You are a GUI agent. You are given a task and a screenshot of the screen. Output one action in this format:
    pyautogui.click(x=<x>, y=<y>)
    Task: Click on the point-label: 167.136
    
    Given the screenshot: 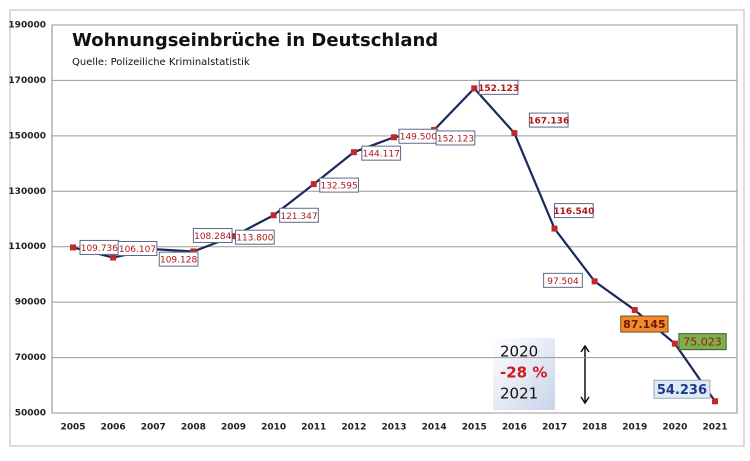 What is the action you would take?
    pyautogui.click(x=548, y=122)
    